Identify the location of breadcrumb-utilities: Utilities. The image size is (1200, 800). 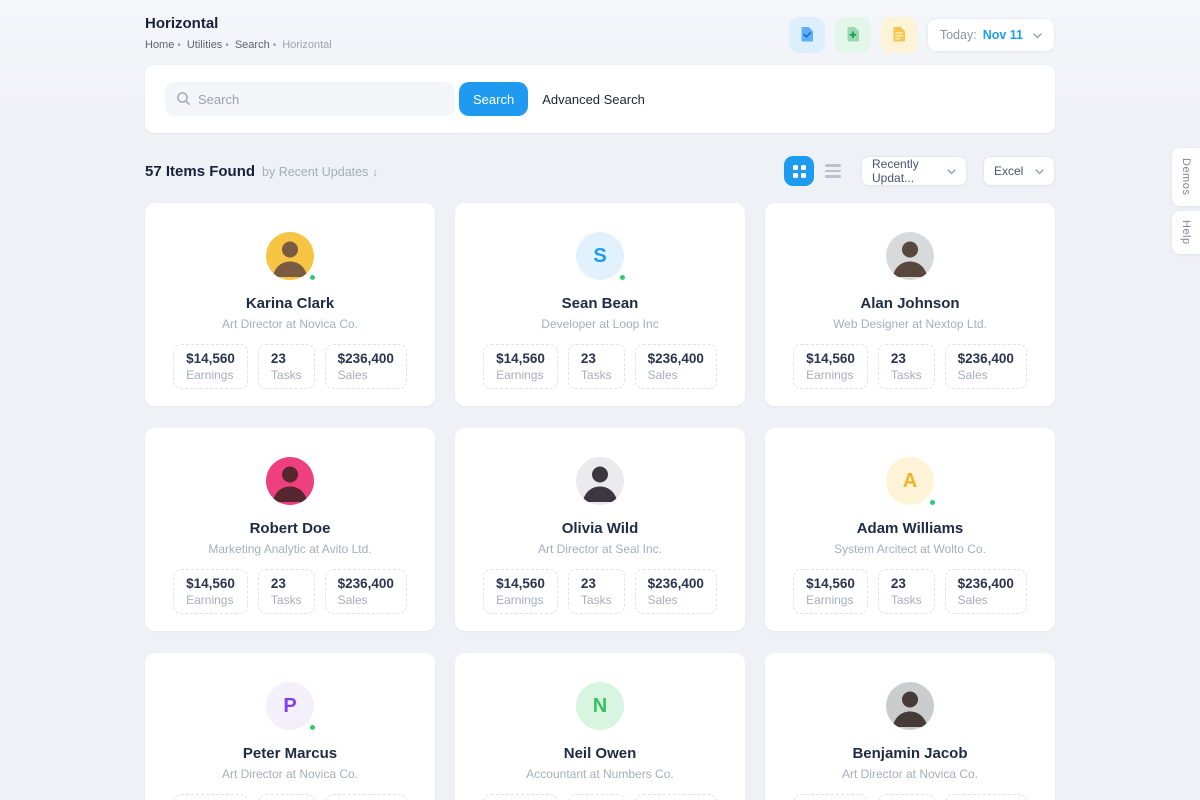
(204, 45).